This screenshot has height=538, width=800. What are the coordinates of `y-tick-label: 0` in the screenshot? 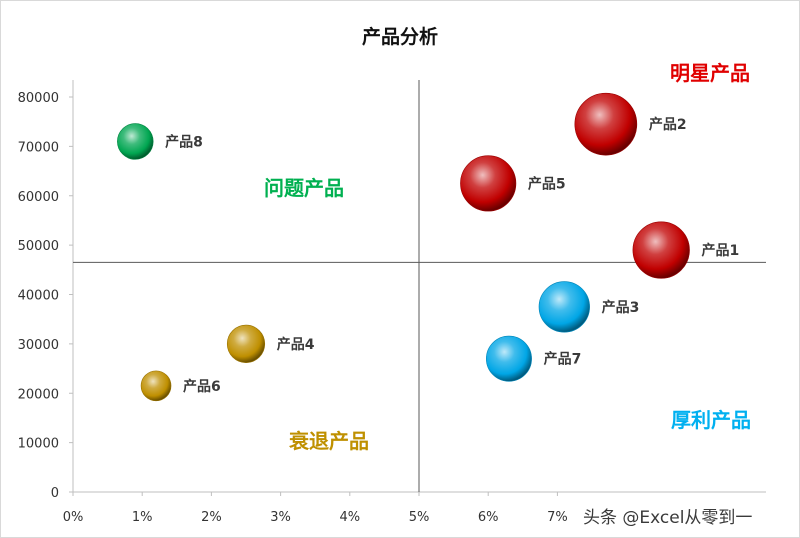 It's located at (55, 493).